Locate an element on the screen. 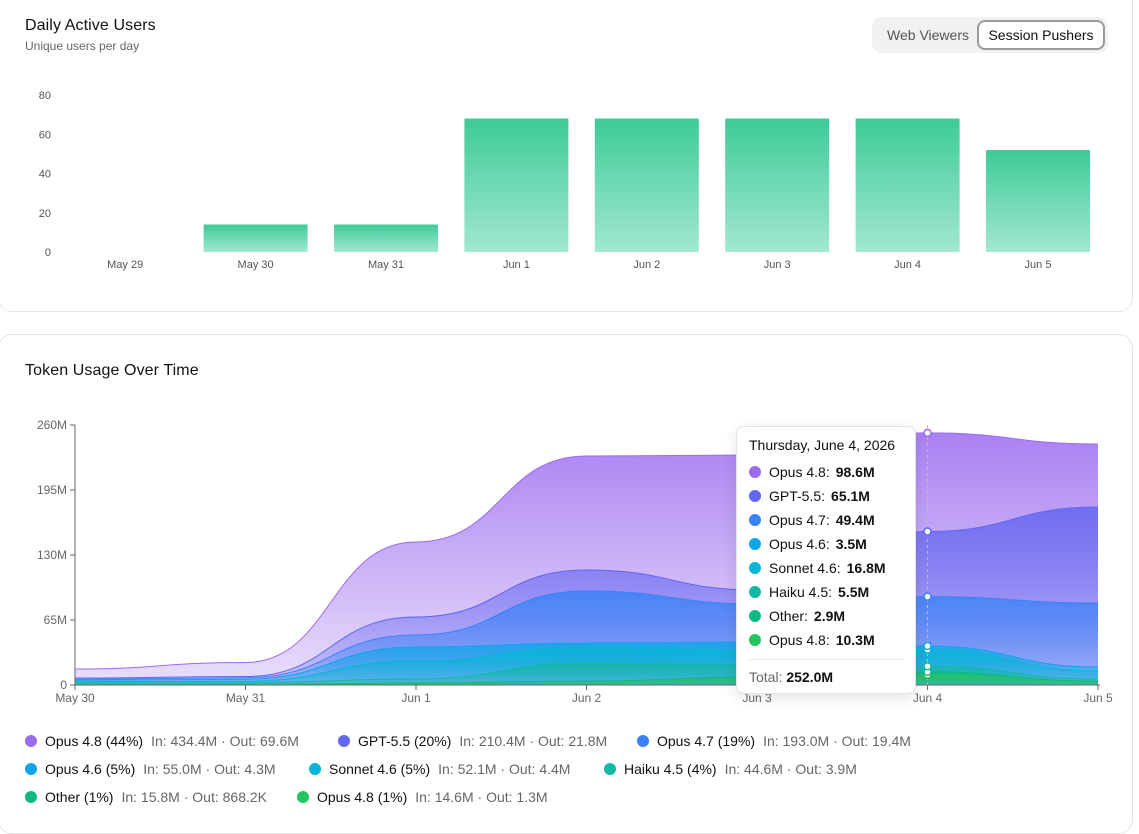 The image size is (1139, 834). y-tick-label: 20 is located at coordinates (45, 214).